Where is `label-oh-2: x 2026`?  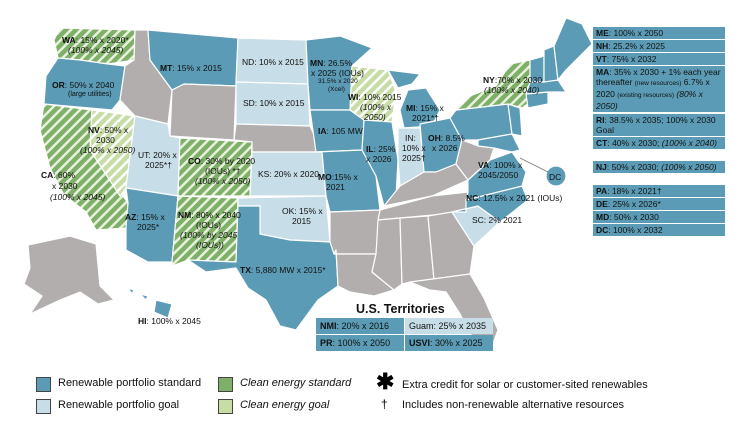 label-oh-2: x 2026 is located at coordinates (445, 148).